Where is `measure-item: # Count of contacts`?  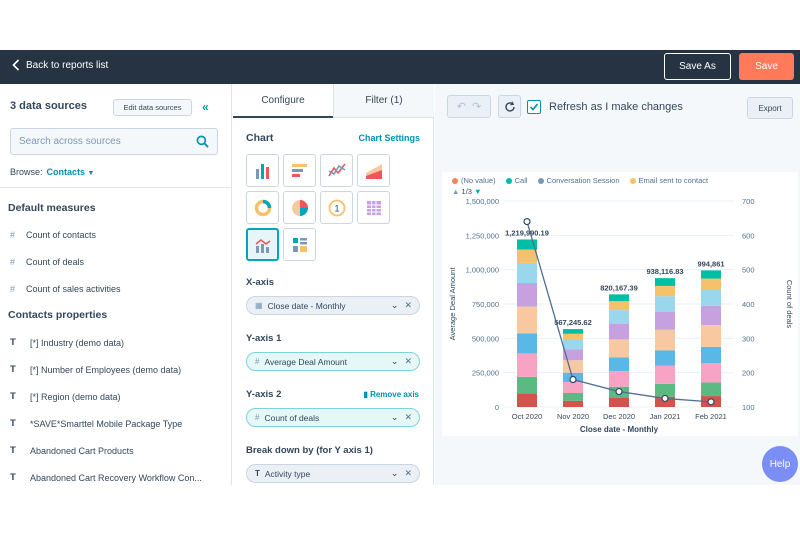 measure-item: # Count of contacts is located at coordinates (53, 235).